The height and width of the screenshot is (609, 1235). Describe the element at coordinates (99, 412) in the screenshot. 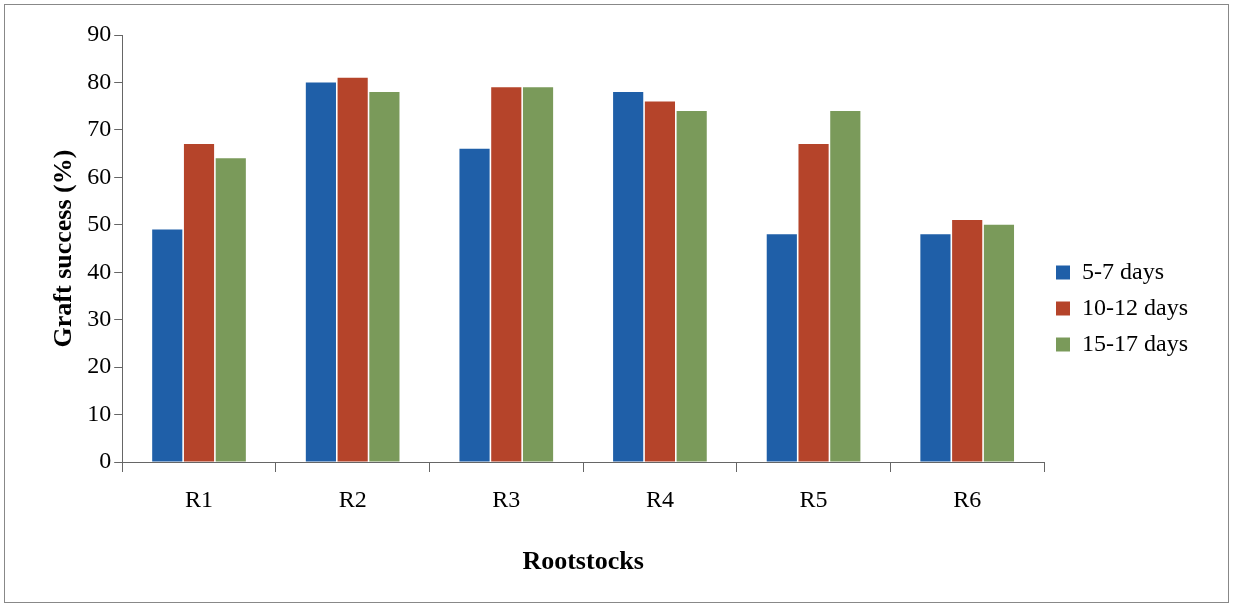

I see `y-tick-label: 10` at that location.